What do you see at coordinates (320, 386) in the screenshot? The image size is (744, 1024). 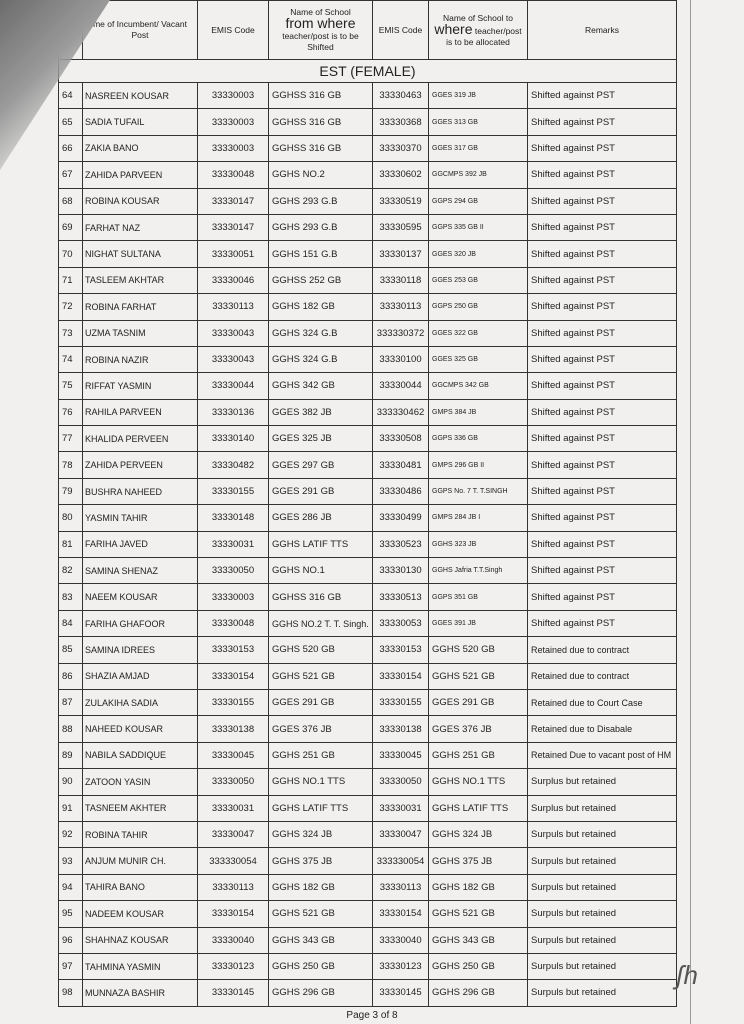 I see `cell-school-from: GGHS 342 GB` at bounding box center [320, 386].